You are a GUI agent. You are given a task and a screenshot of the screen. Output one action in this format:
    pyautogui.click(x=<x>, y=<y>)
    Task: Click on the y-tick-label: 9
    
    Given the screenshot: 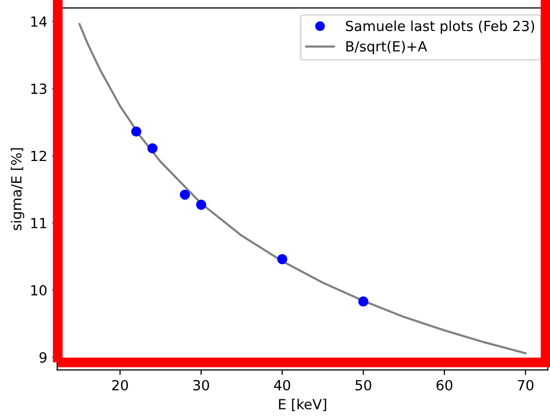 What is the action you would take?
    pyautogui.click(x=43, y=357)
    